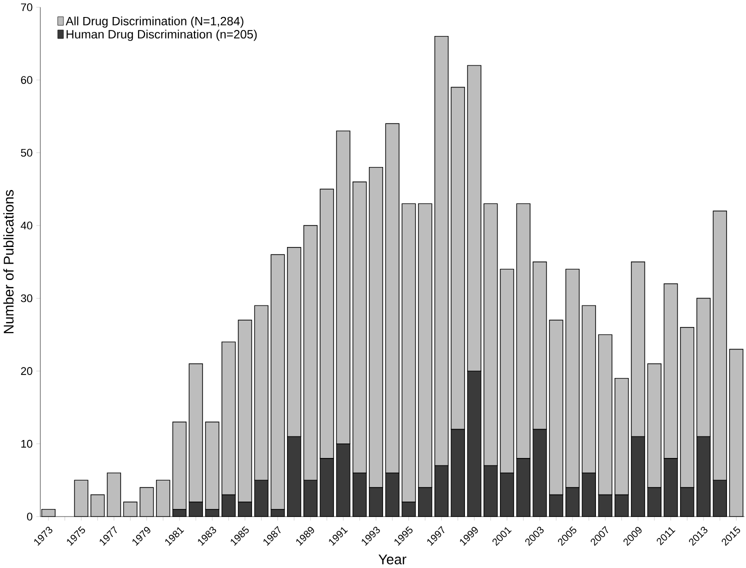 This screenshot has height=568, width=746. What do you see at coordinates (26, 153) in the screenshot?
I see `y-tick-label: 50` at bounding box center [26, 153].